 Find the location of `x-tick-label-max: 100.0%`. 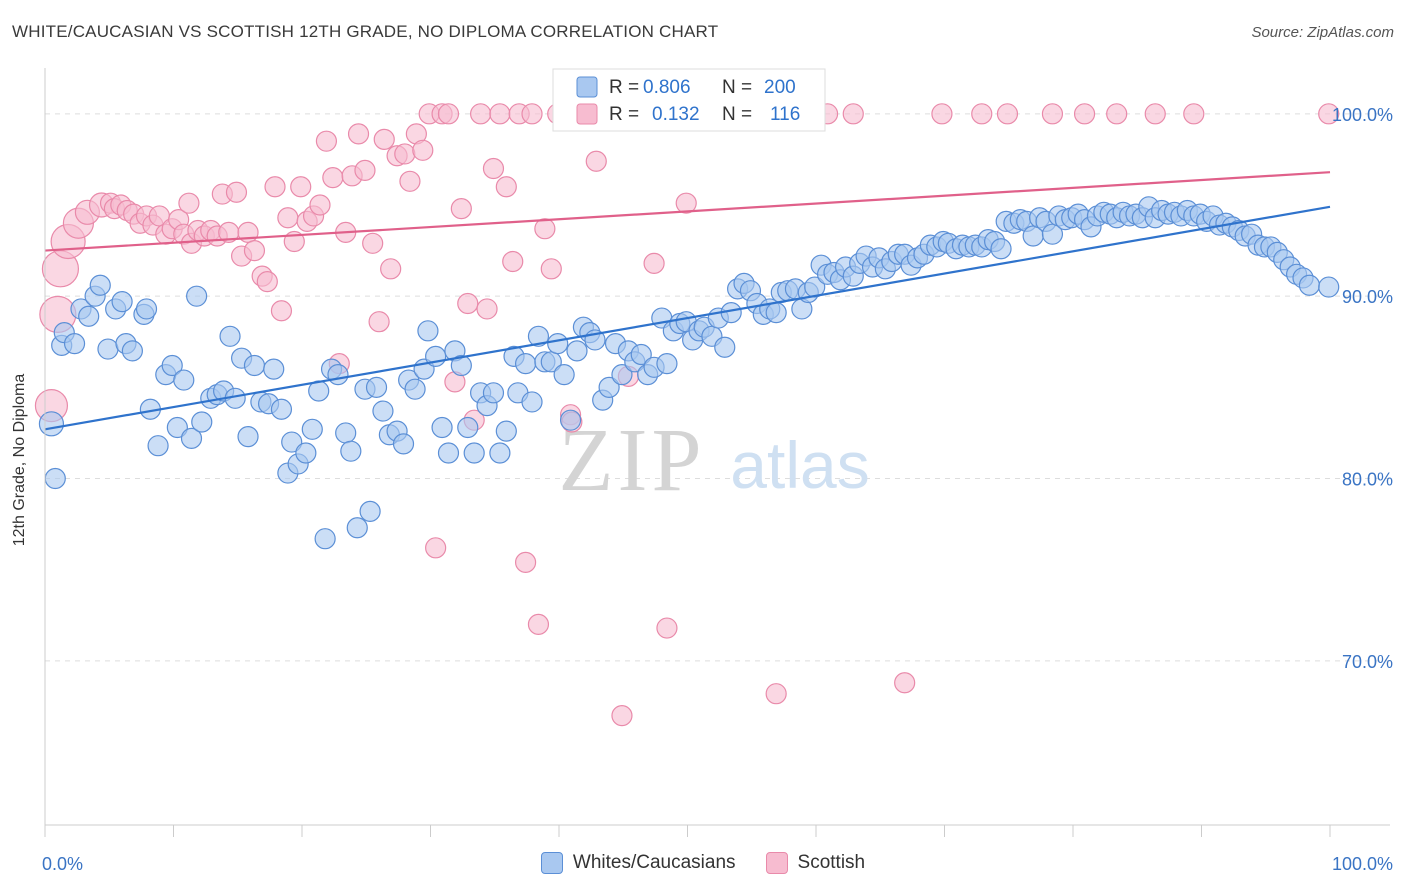

x-tick-label-max: 100.0% is located at coordinates (1362, 864).